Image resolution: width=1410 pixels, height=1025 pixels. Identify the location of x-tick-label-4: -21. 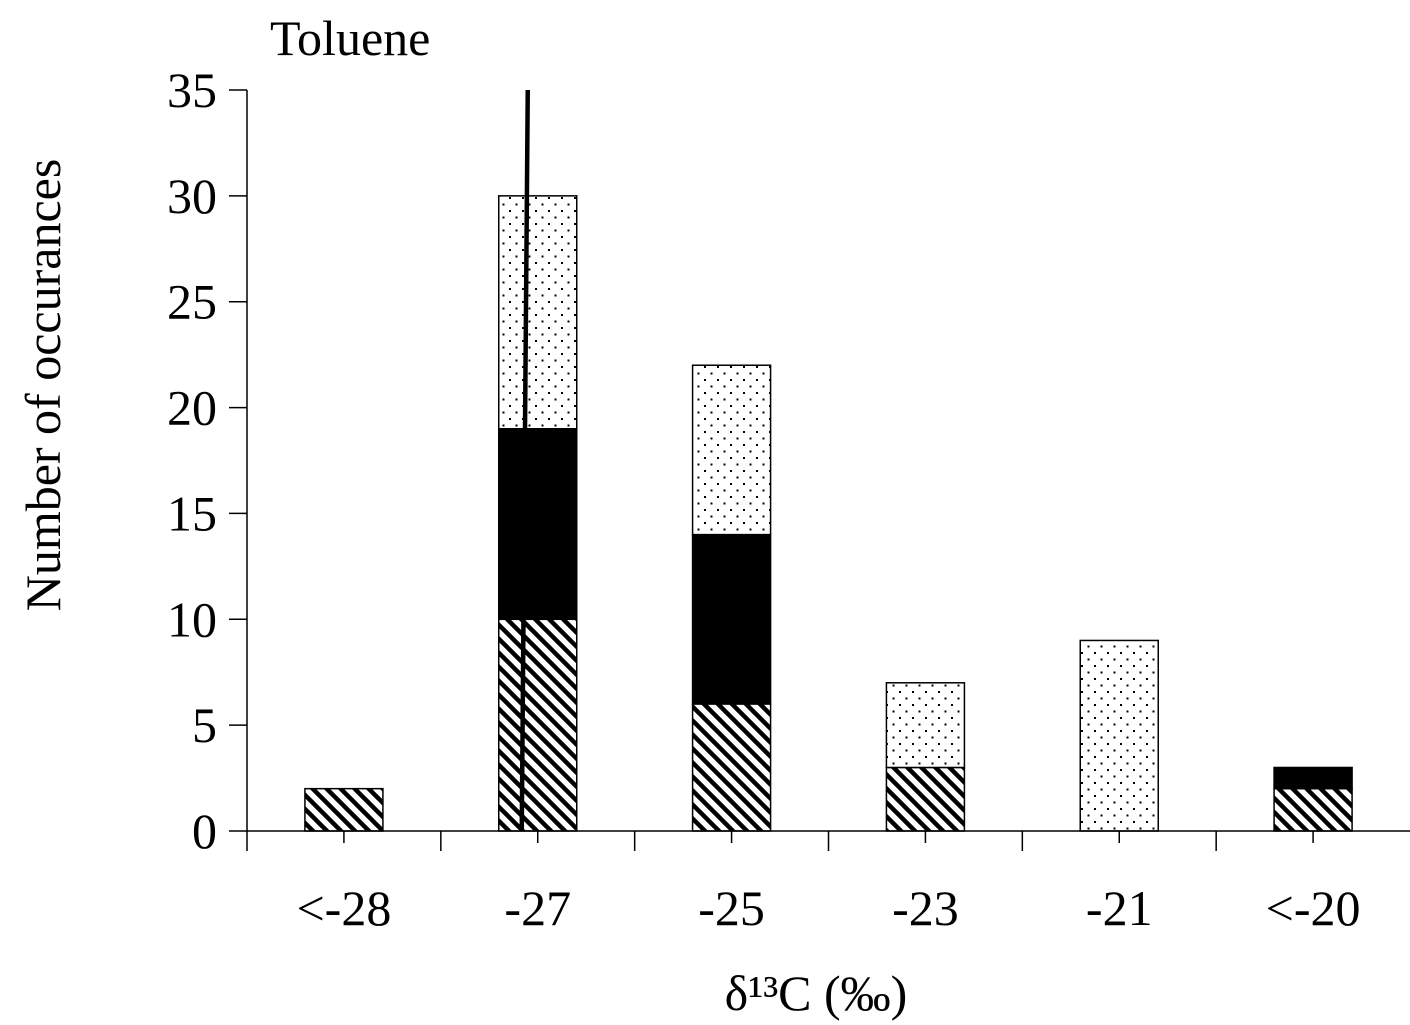
(1119, 908).